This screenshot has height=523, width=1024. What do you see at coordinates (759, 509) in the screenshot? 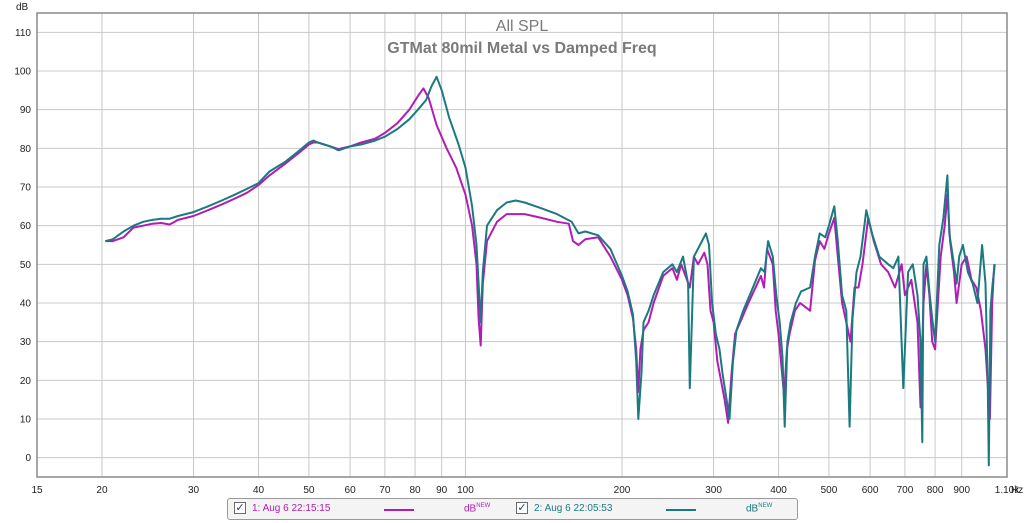
I see `series-2-unit: dBNEW` at bounding box center [759, 509].